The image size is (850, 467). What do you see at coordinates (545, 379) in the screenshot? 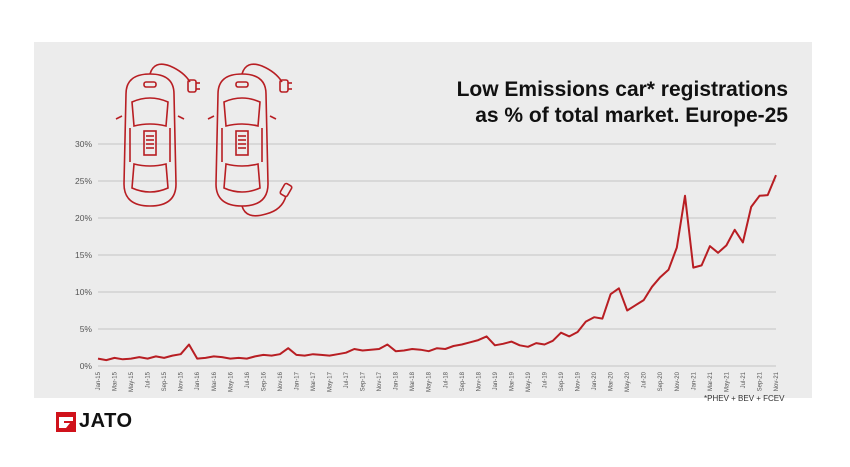
I see `x-tick-label: Jul-19` at bounding box center [545, 379].